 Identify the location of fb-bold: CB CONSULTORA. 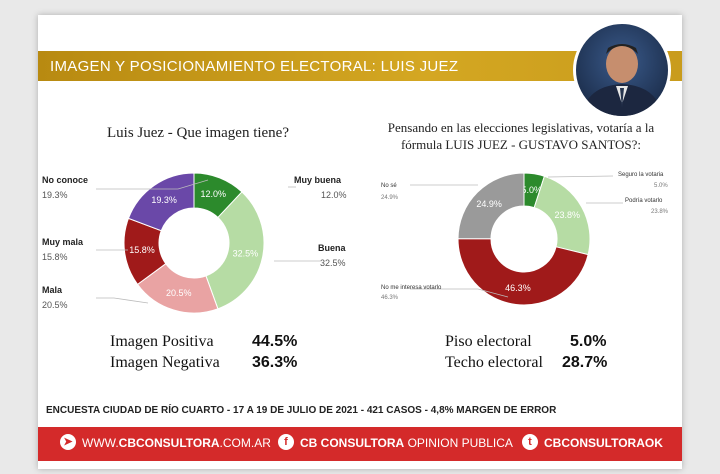
(352, 443).